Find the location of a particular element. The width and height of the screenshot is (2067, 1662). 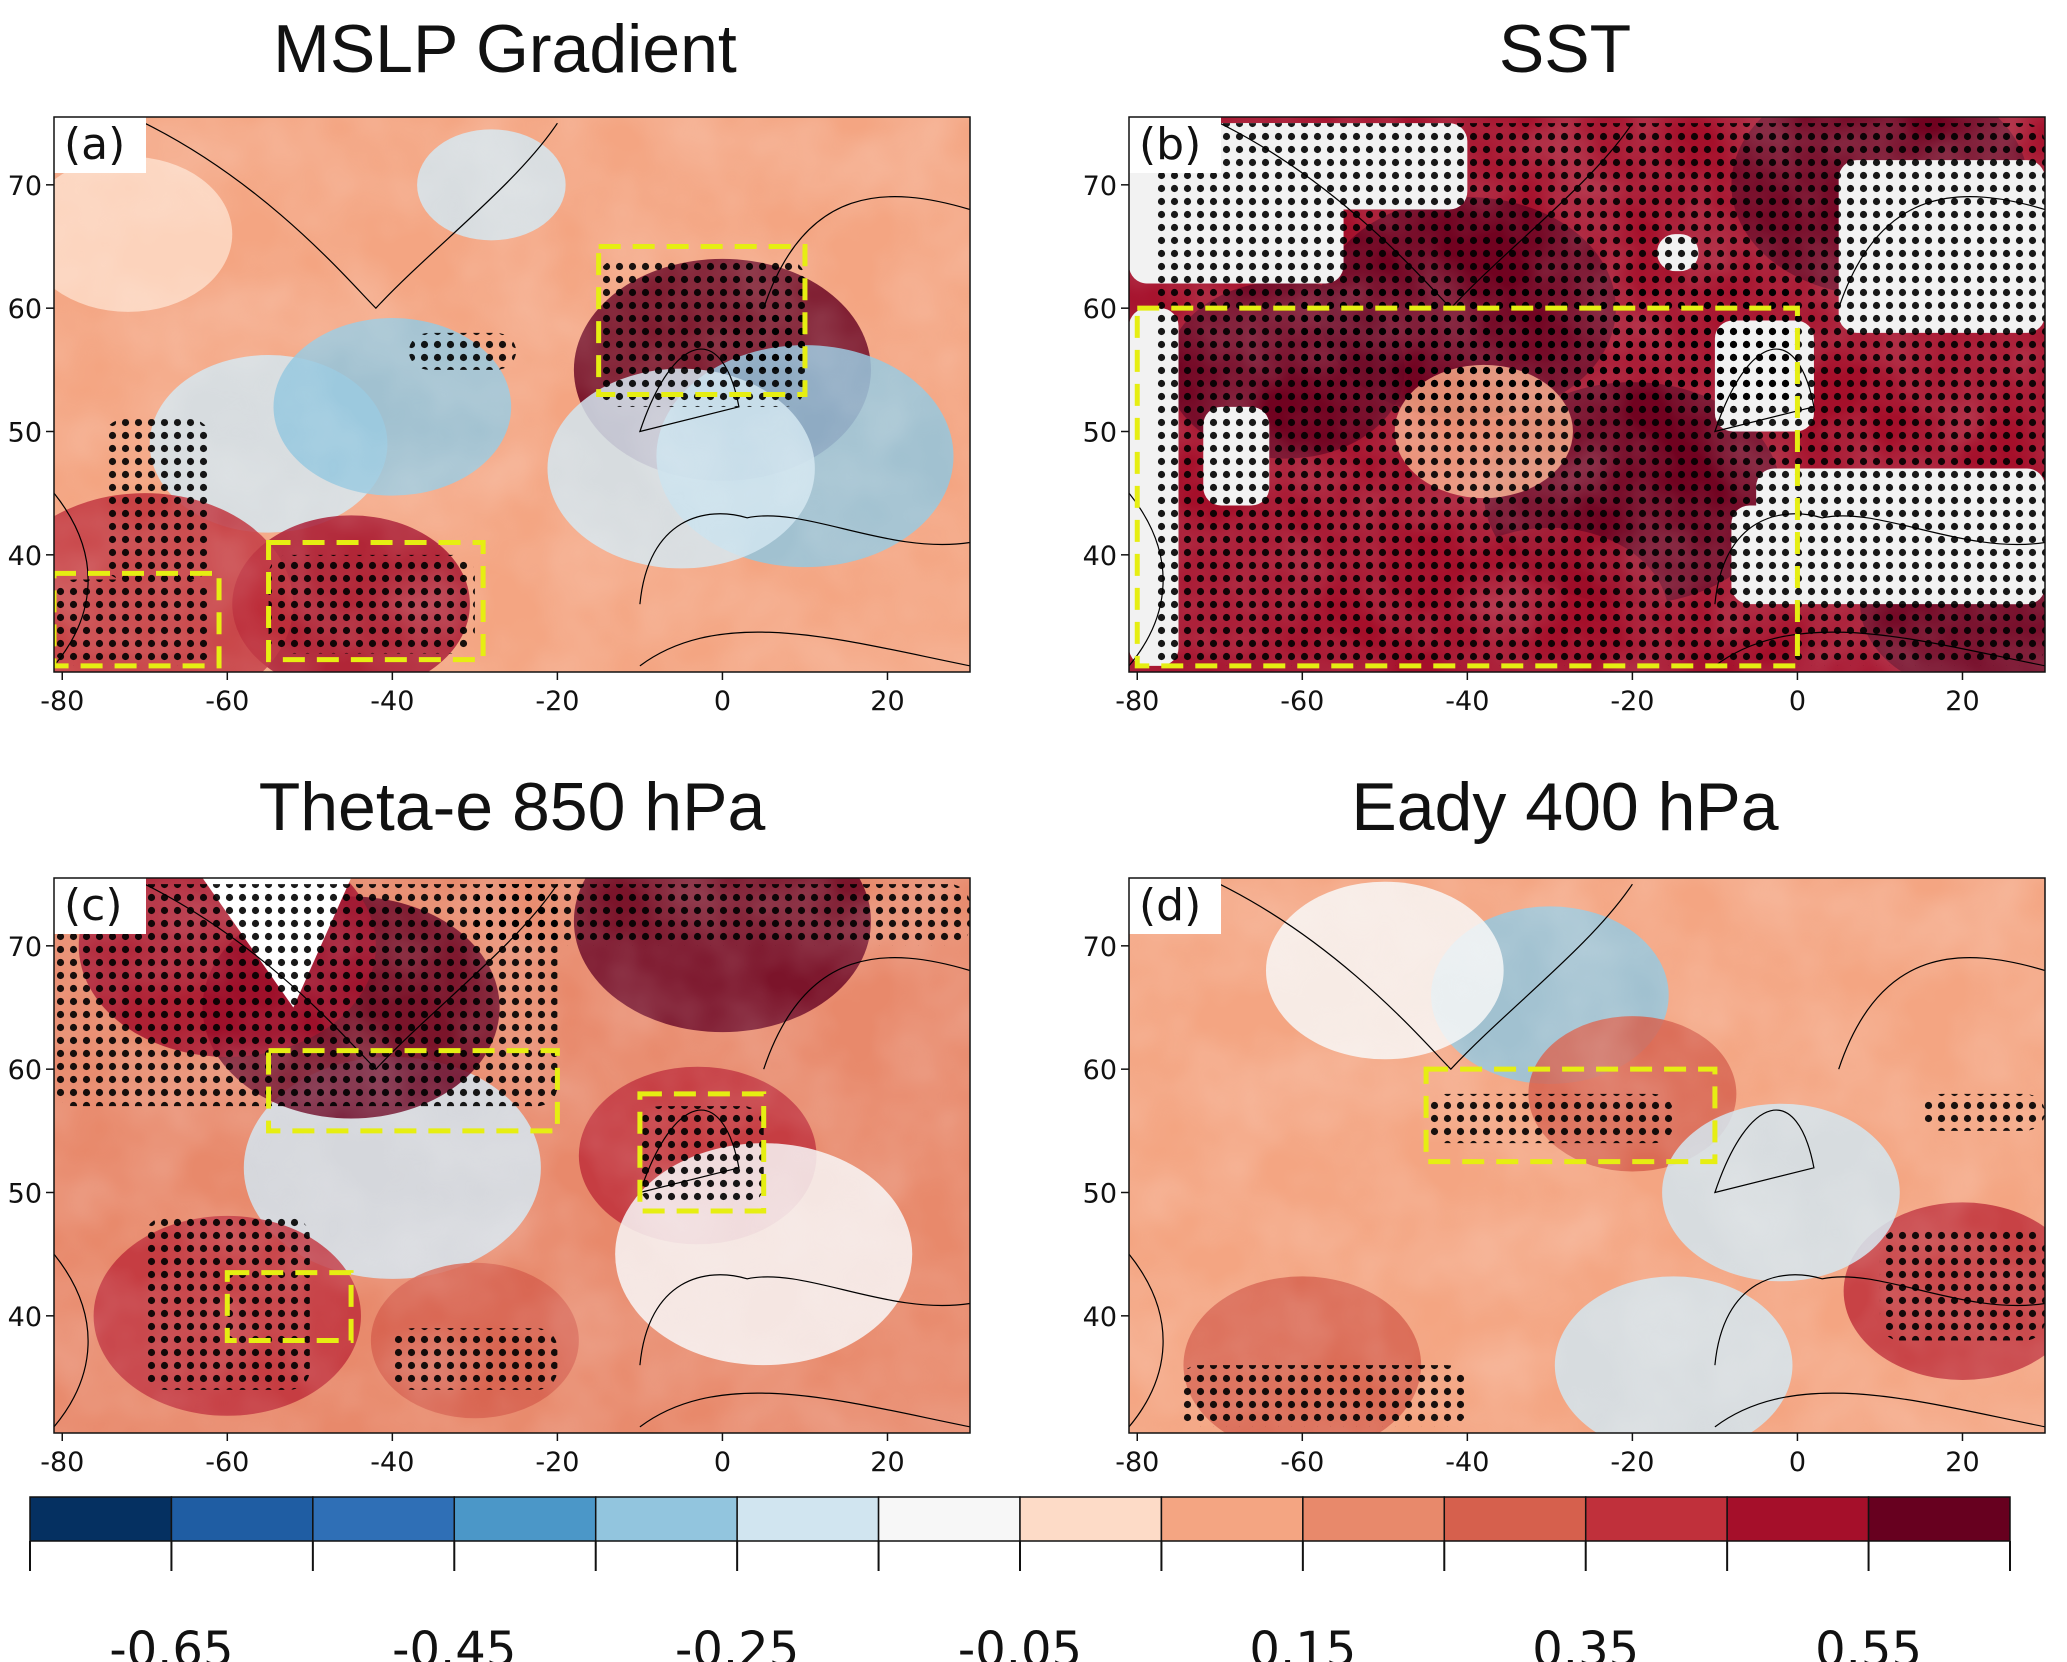

panel-b-title: SST is located at coordinates (1565, 49).